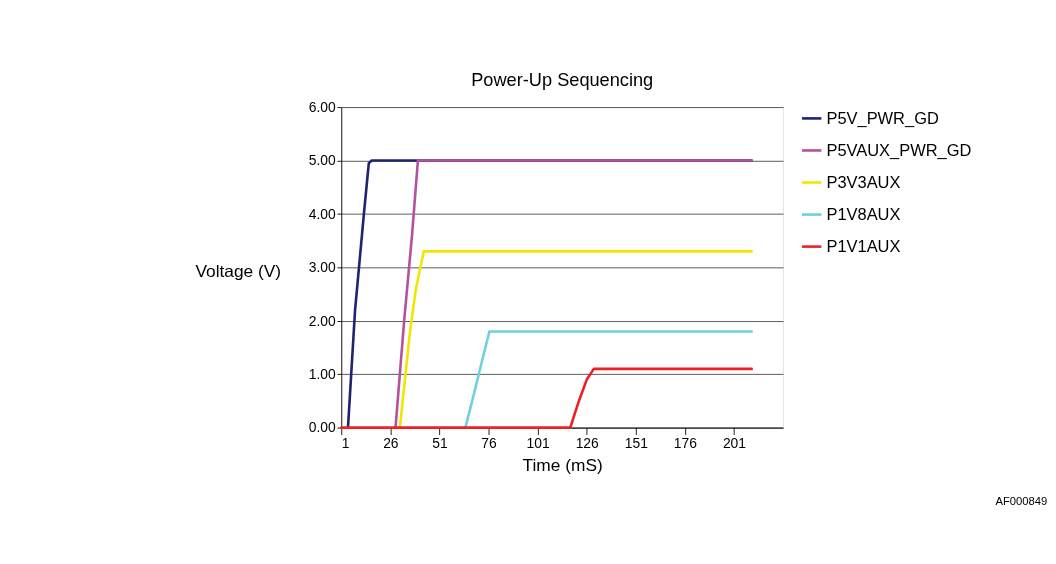 The image size is (1056, 564). I want to click on x-tick-label: 51, so click(440, 443).